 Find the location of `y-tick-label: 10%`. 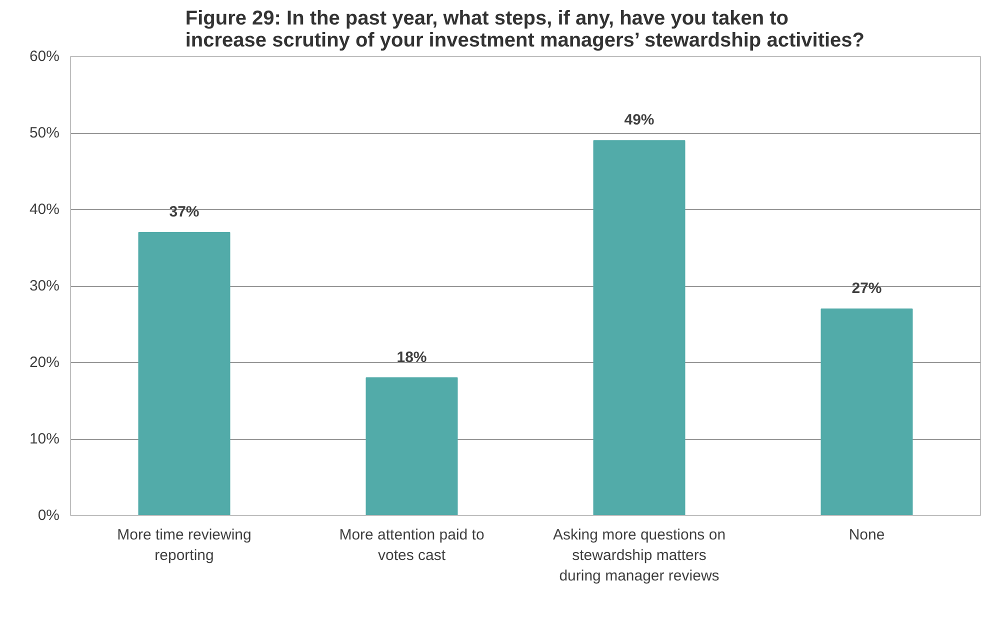

y-tick-label: 10% is located at coordinates (44, 439).